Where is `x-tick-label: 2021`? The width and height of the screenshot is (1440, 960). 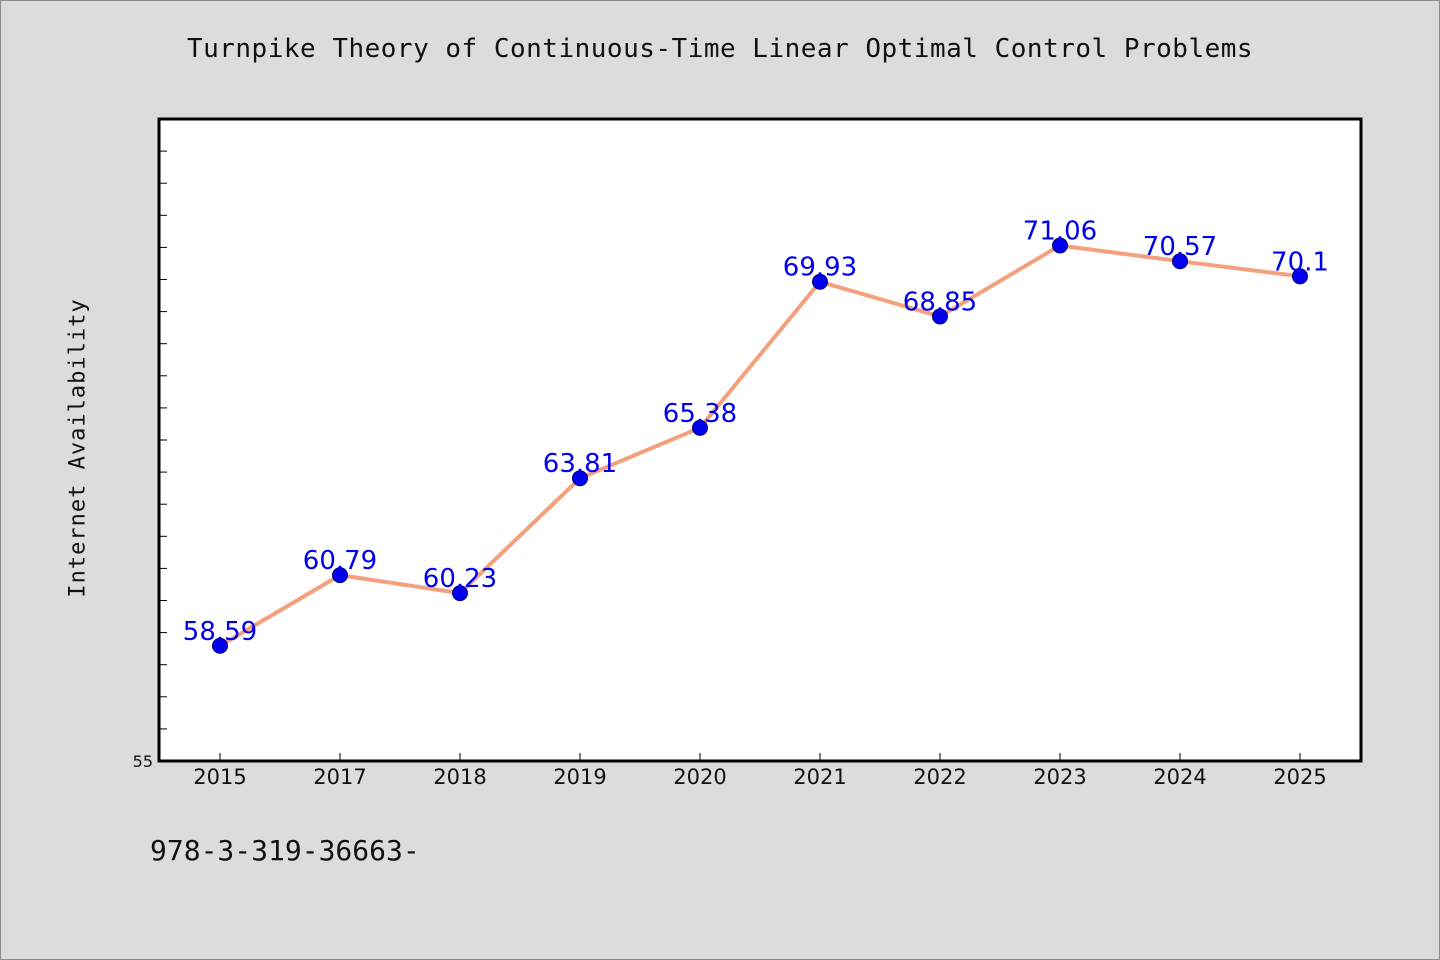
x-tick-label: 2021 is located at coordinates (819, 777).